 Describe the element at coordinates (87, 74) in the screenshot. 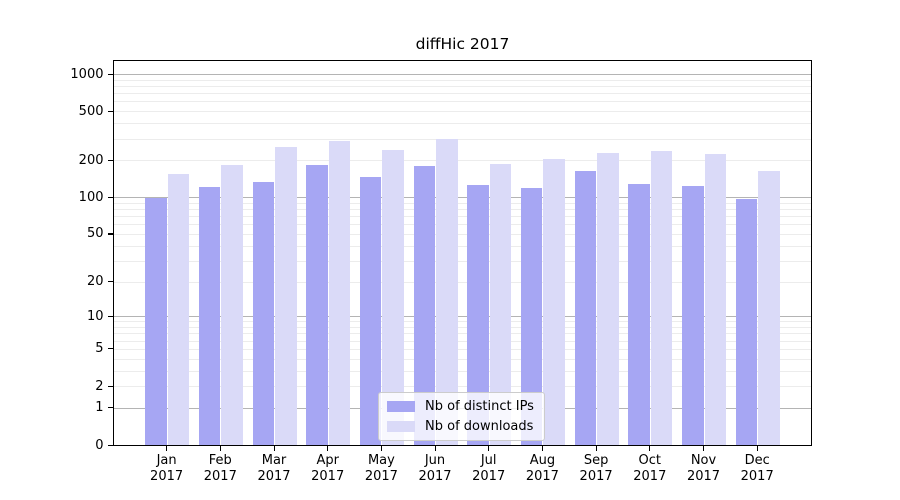

I see `y-tick-label: 1000` at that location.